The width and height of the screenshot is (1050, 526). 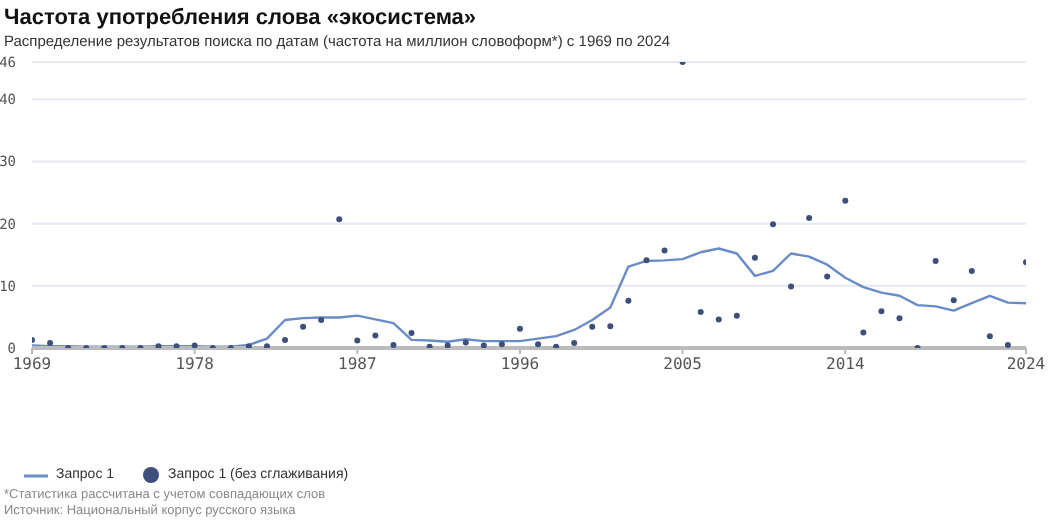 I want to click on x-tick-label: 2024, so click(x=1026, y=364).